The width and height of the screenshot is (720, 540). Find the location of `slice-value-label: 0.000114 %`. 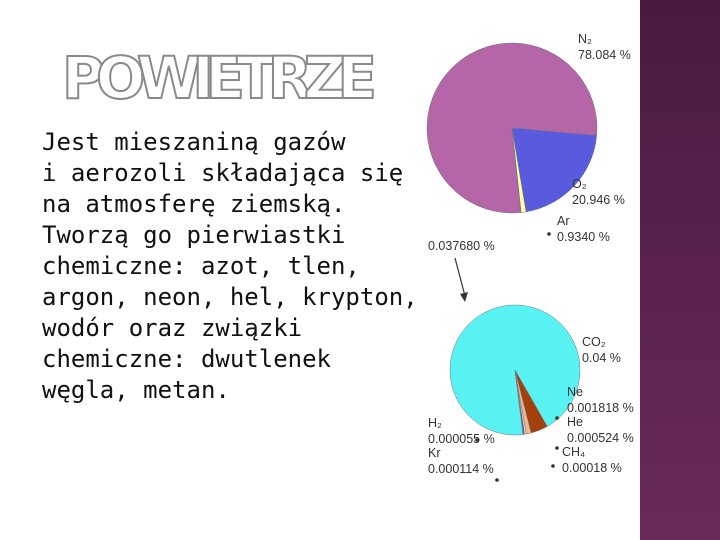

slice-value-label: 0.000114 % is located at coordinates (461, 469).